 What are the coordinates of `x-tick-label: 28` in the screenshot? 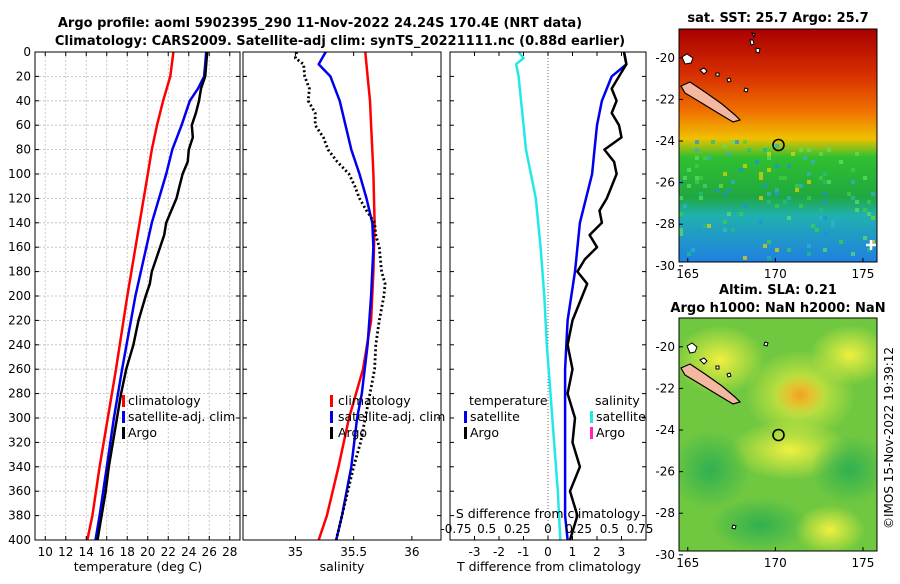 It's located at (229, 552).